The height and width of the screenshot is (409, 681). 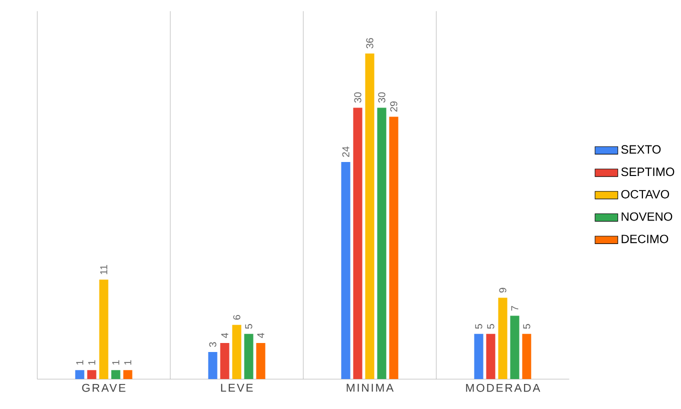 I want to click on data-label: 24, so click(x=346, y=151).